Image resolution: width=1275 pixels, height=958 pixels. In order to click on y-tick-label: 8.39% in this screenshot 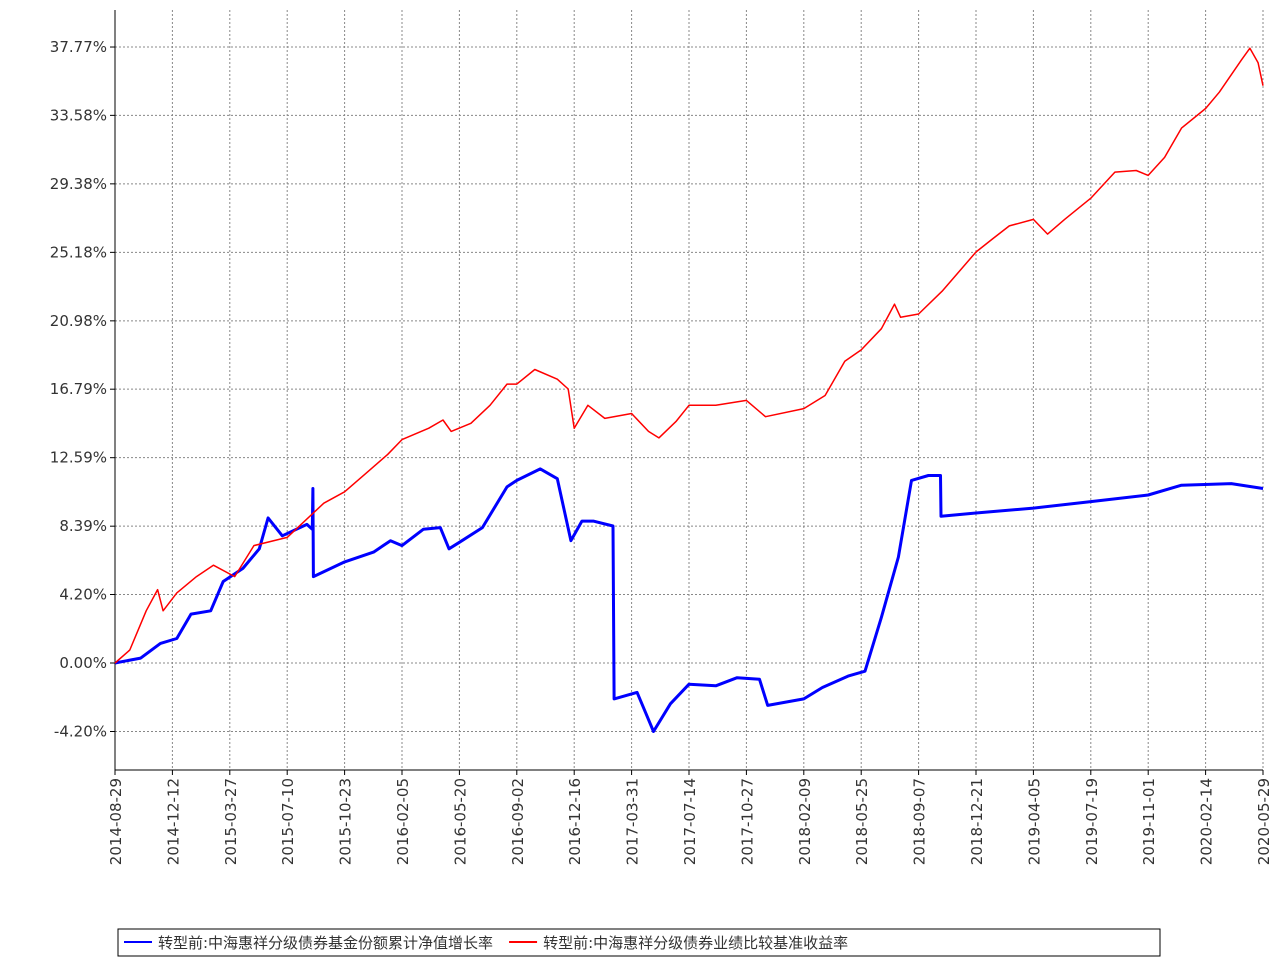, I will do `click(83, 526)`.